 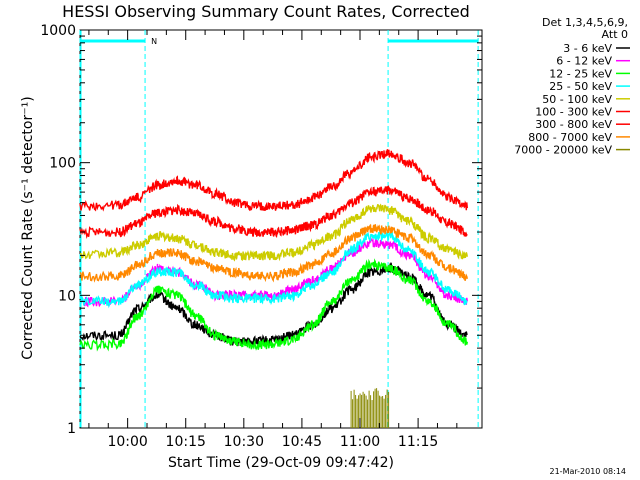 What do you see at coordinates (62, 164) in the screenshot?
I see `y-tick-label: 100` at bounding box center [62, 164].